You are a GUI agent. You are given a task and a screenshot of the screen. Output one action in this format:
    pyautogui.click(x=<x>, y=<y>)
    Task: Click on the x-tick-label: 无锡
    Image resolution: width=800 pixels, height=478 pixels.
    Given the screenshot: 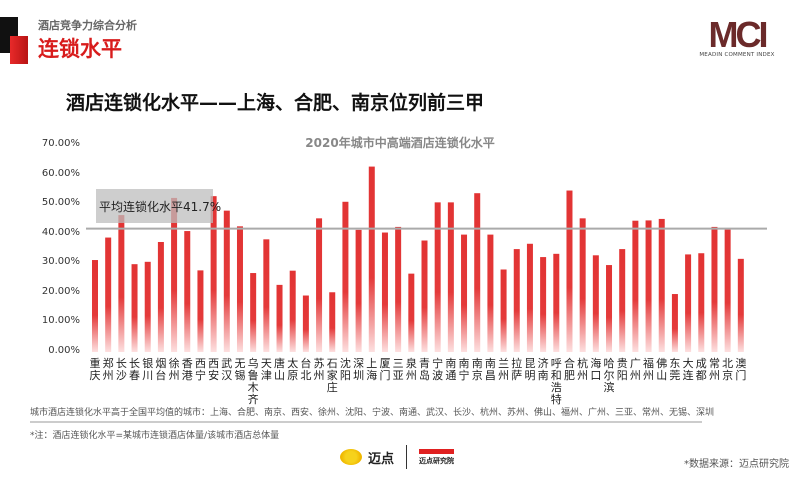 What is the action you would take?
    pyautogui.click(x=240, y=369)
    